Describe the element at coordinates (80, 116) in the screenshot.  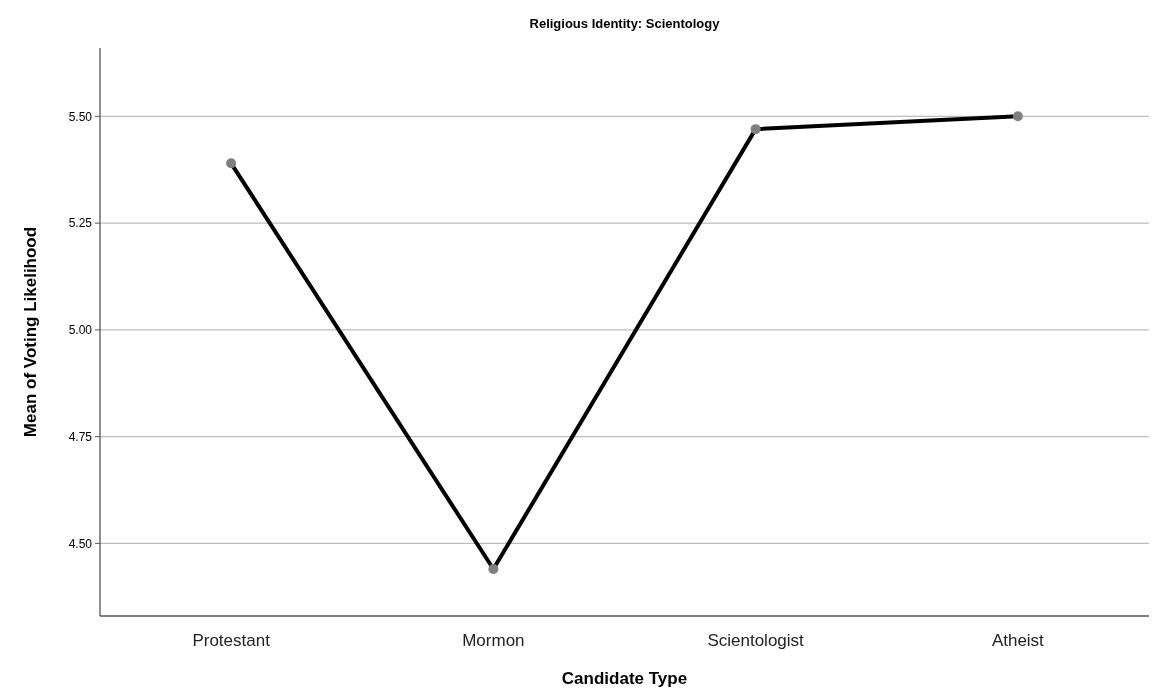
I see `y-tick-label: 5.50` at that location.